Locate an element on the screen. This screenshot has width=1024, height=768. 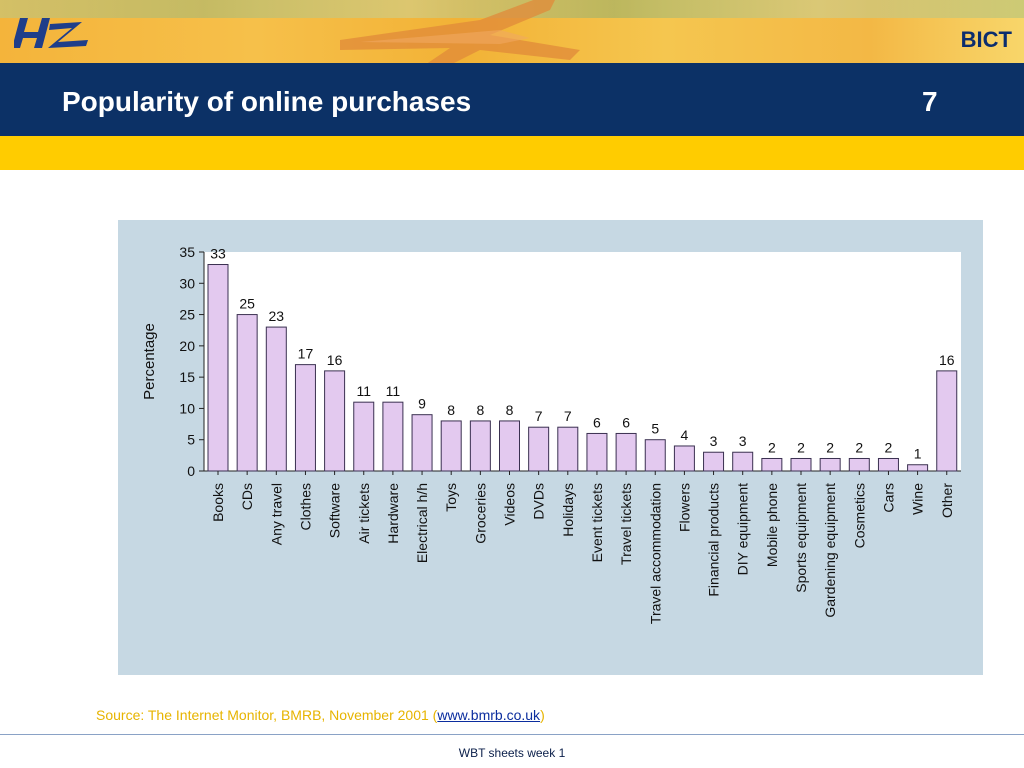
category-label: DIY equipment is located at coordinates (743, 529).